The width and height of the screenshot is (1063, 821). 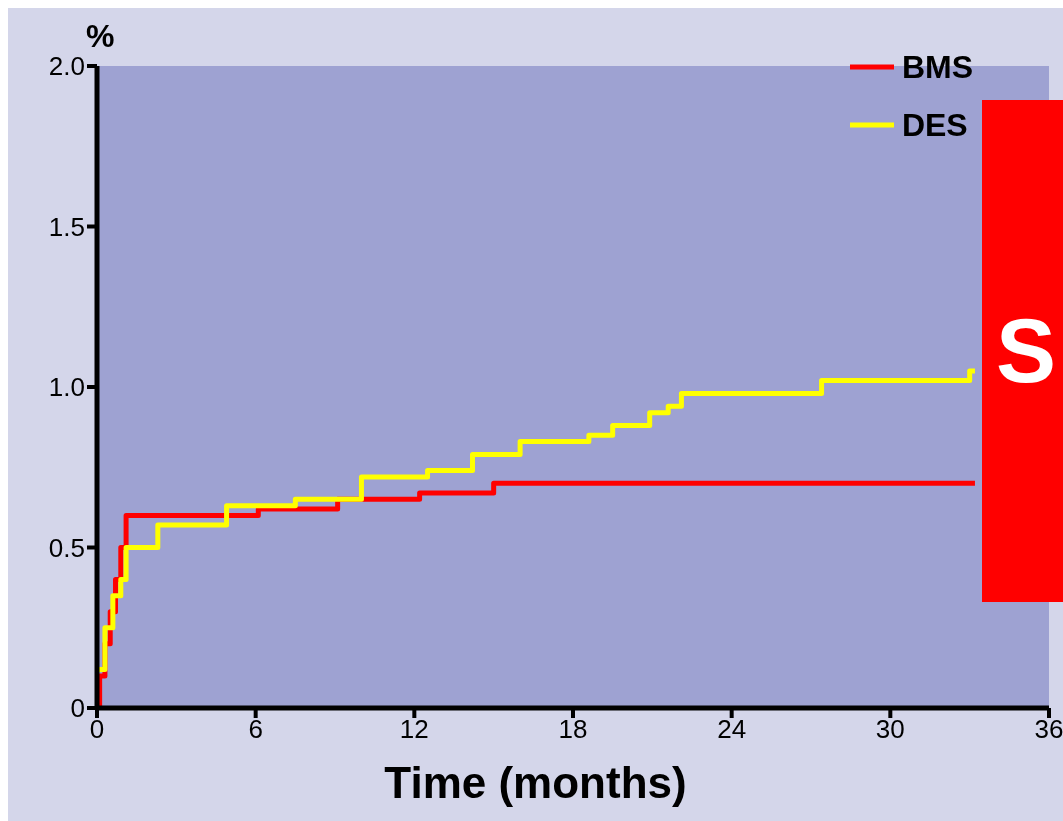 What do you see at coordinates (97, 729) in the screenshot?
I see `x-tick-label: 0` at bounding box center [97, 729].